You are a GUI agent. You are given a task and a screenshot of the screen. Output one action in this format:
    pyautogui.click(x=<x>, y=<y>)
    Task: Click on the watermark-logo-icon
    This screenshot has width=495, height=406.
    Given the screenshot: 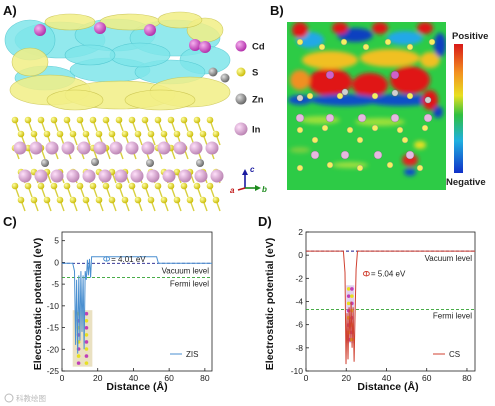 What is the action you would take?
    pyautogui.click(x=9, y=398)
    